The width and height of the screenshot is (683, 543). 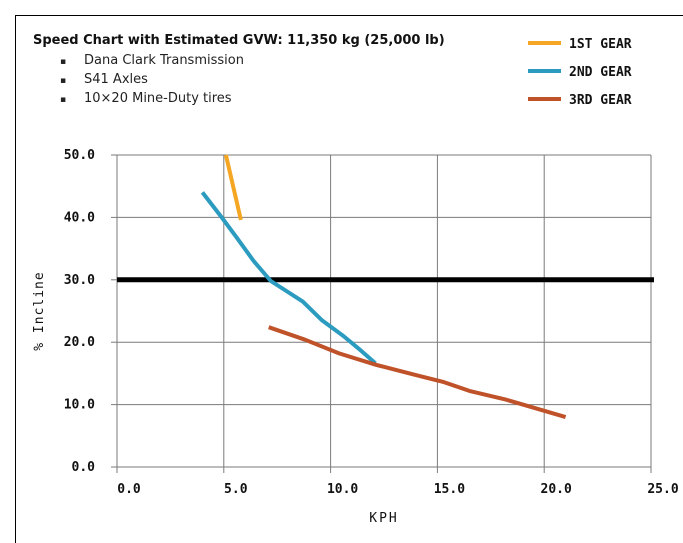 I want to click on x-tick-label: 20.0, so click(x=556, y=489).